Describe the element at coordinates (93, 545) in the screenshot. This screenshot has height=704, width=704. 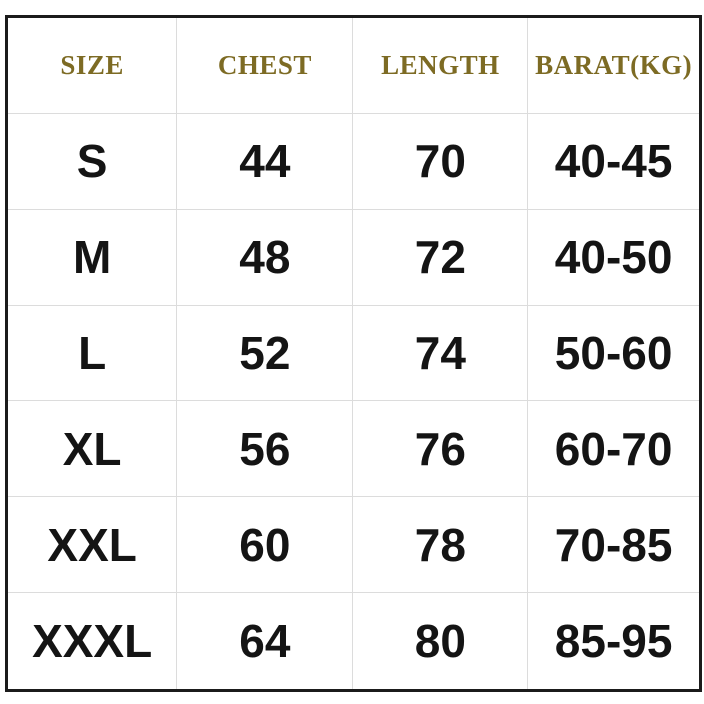
I see `cell-size-xxl: XXL` at that location.